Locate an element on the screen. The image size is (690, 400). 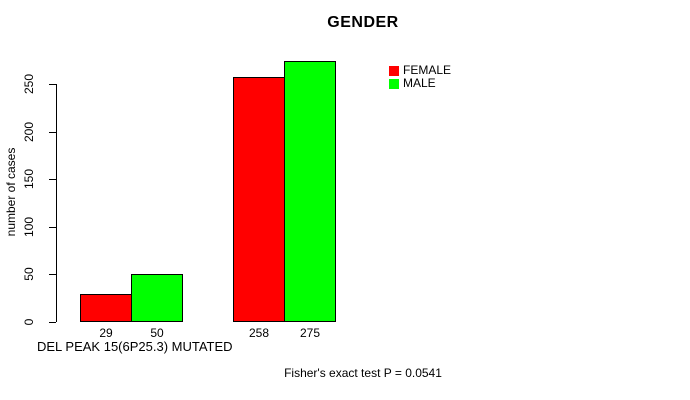
legend-item-male: MALE is located at coordinates (420, 83).